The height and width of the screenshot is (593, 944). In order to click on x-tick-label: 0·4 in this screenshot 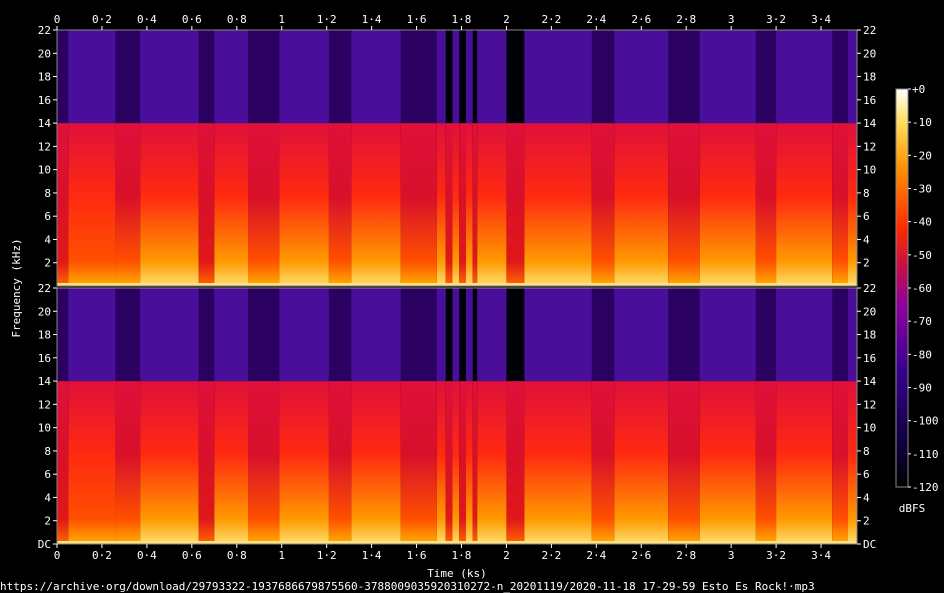, I will do `click(147, 19)`.